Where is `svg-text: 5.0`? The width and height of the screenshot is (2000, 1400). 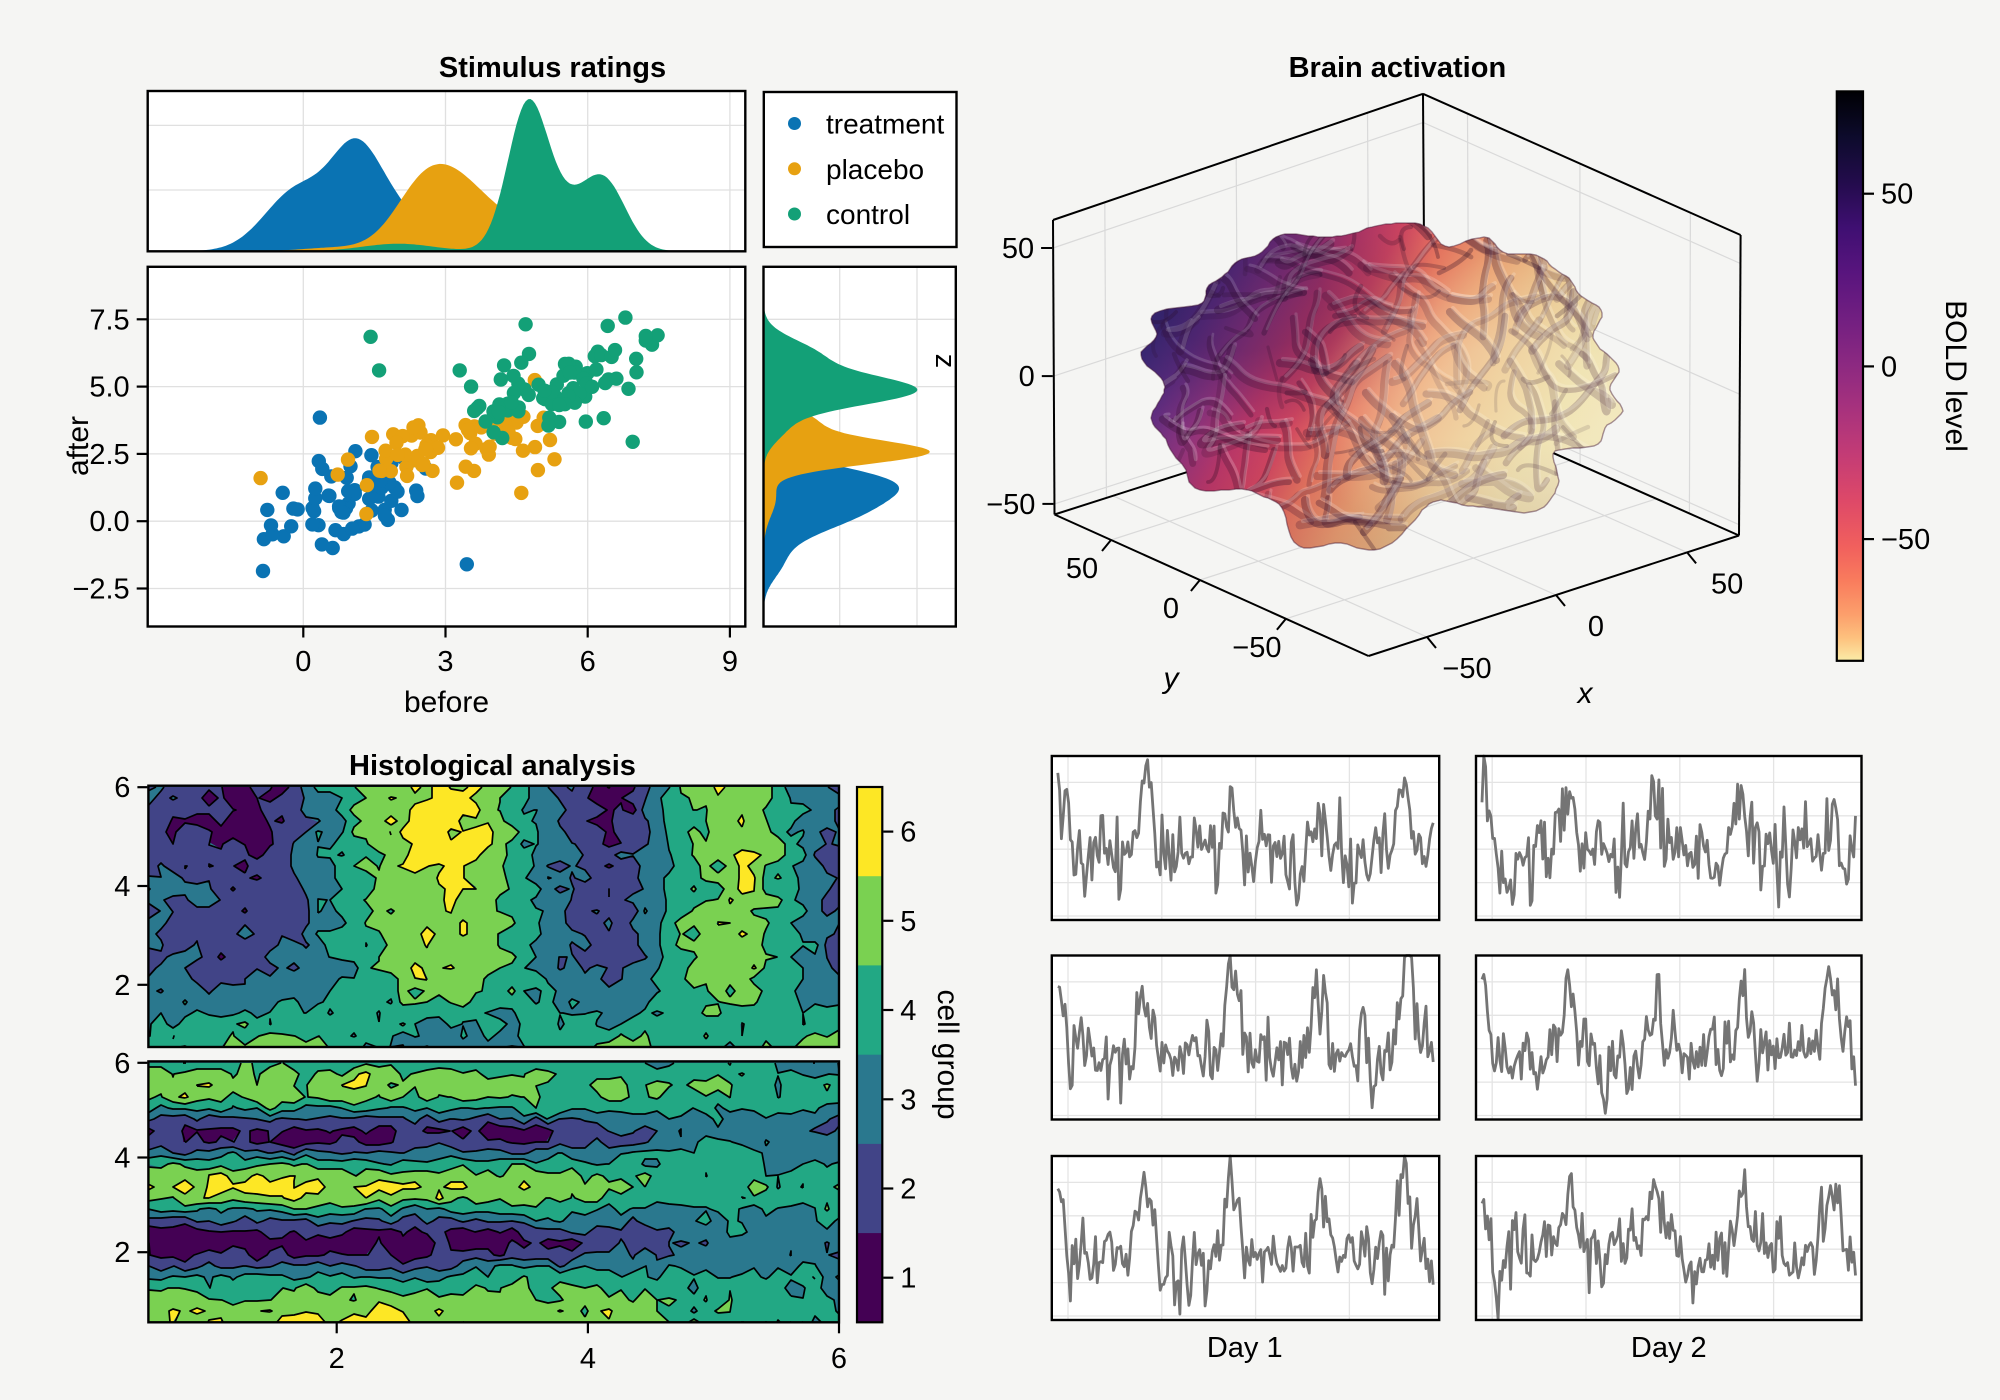 svg-text: 5.0 is located at coordinates (109, 388).